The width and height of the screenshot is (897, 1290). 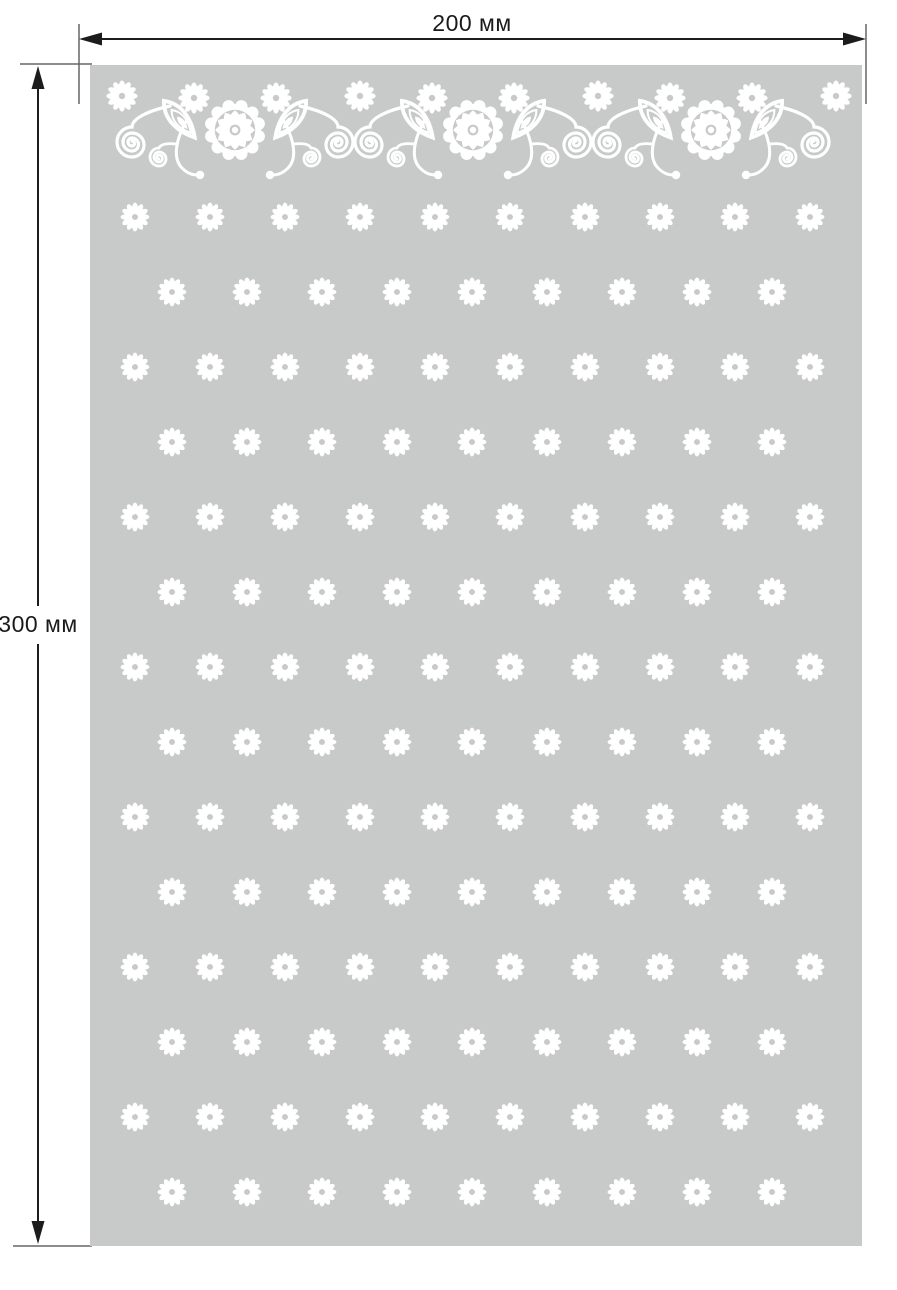 What do you see at coordinates (854, 39) in the screenshot?
I see `dimension-arrow-right-icon` at bounding box center [854, 39].